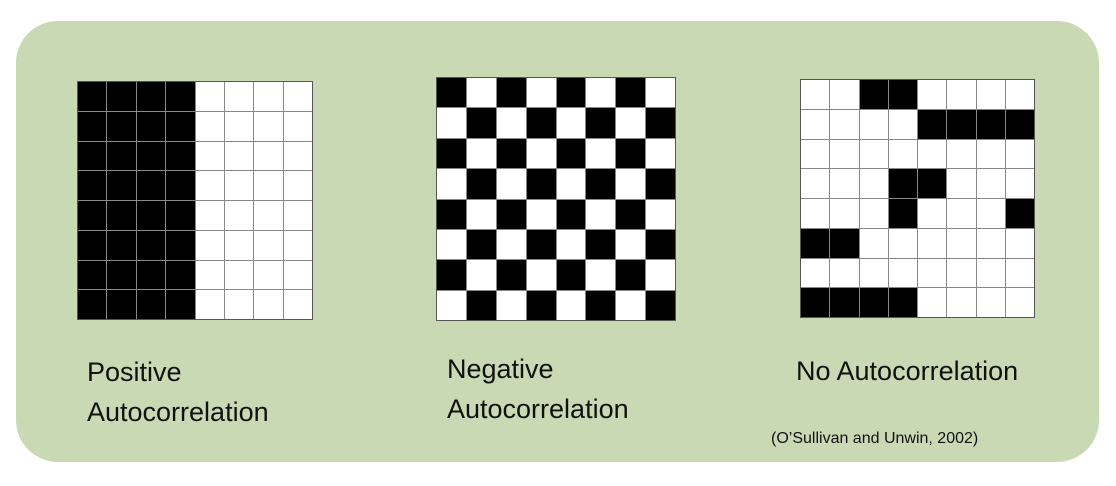 This screenshot has width=1116, height=486. I want to click on positive-autocorrelation-label: Positive Autocorrelation, so click(178, 392).